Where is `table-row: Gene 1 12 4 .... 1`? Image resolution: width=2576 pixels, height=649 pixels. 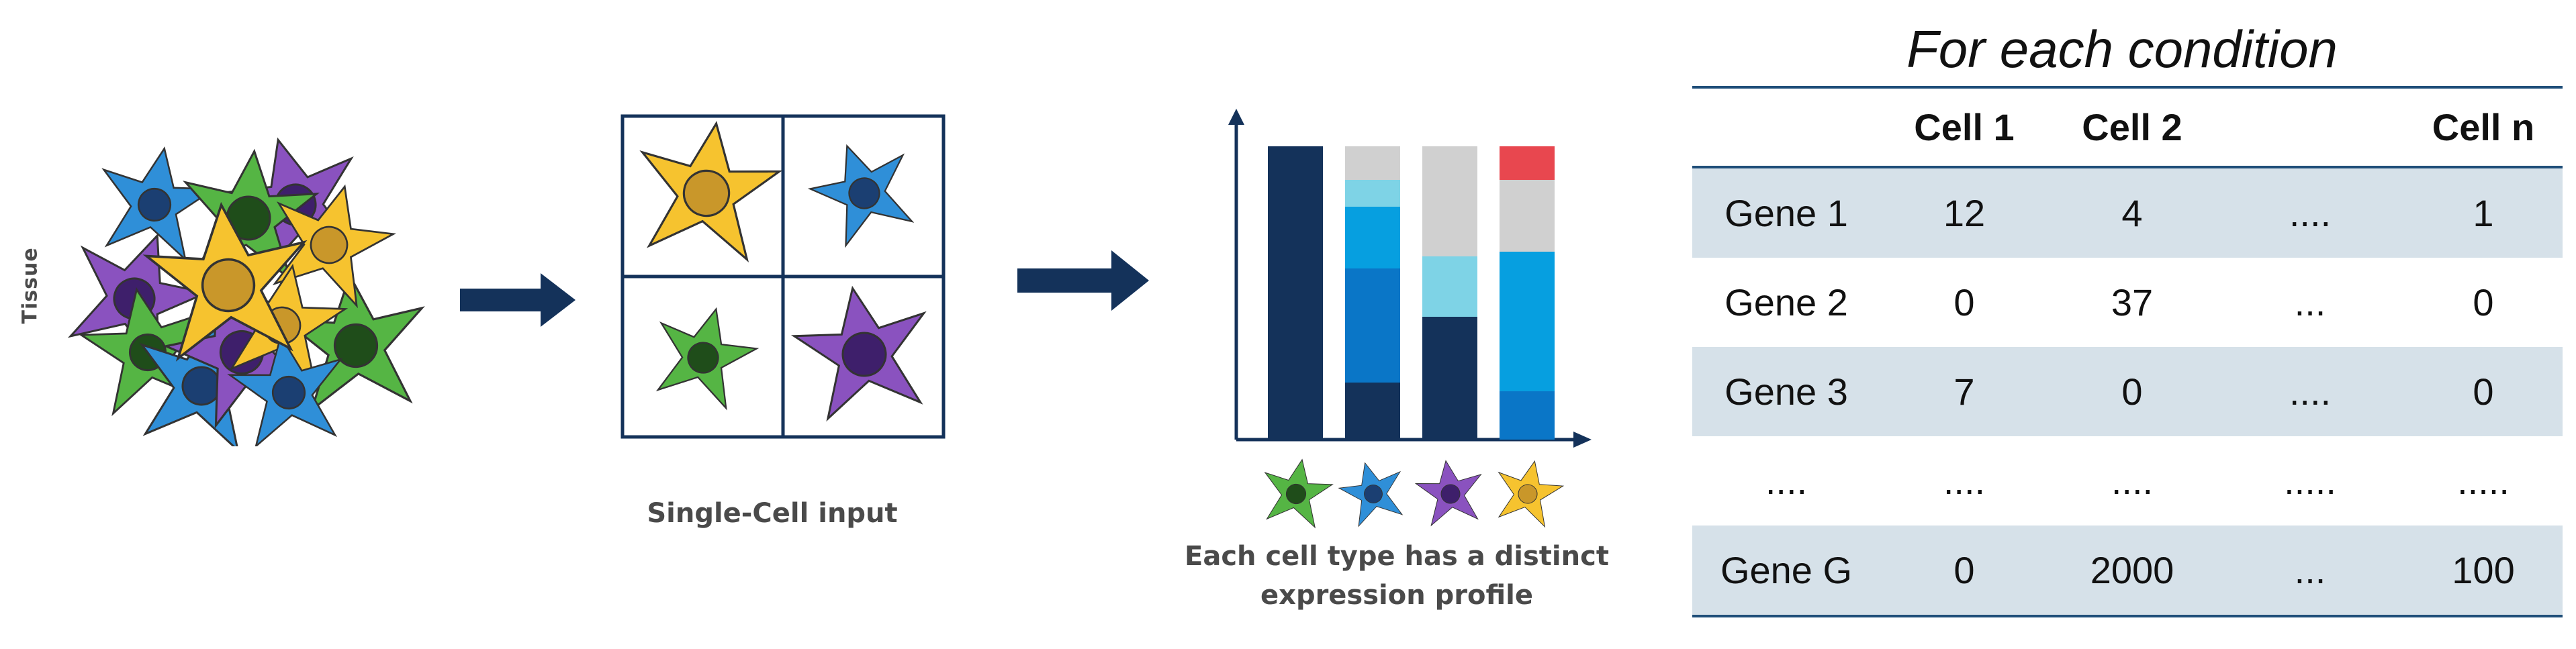 table-row: Gene 1 12 4 .... 1 is located at coordinates (2127, 212).